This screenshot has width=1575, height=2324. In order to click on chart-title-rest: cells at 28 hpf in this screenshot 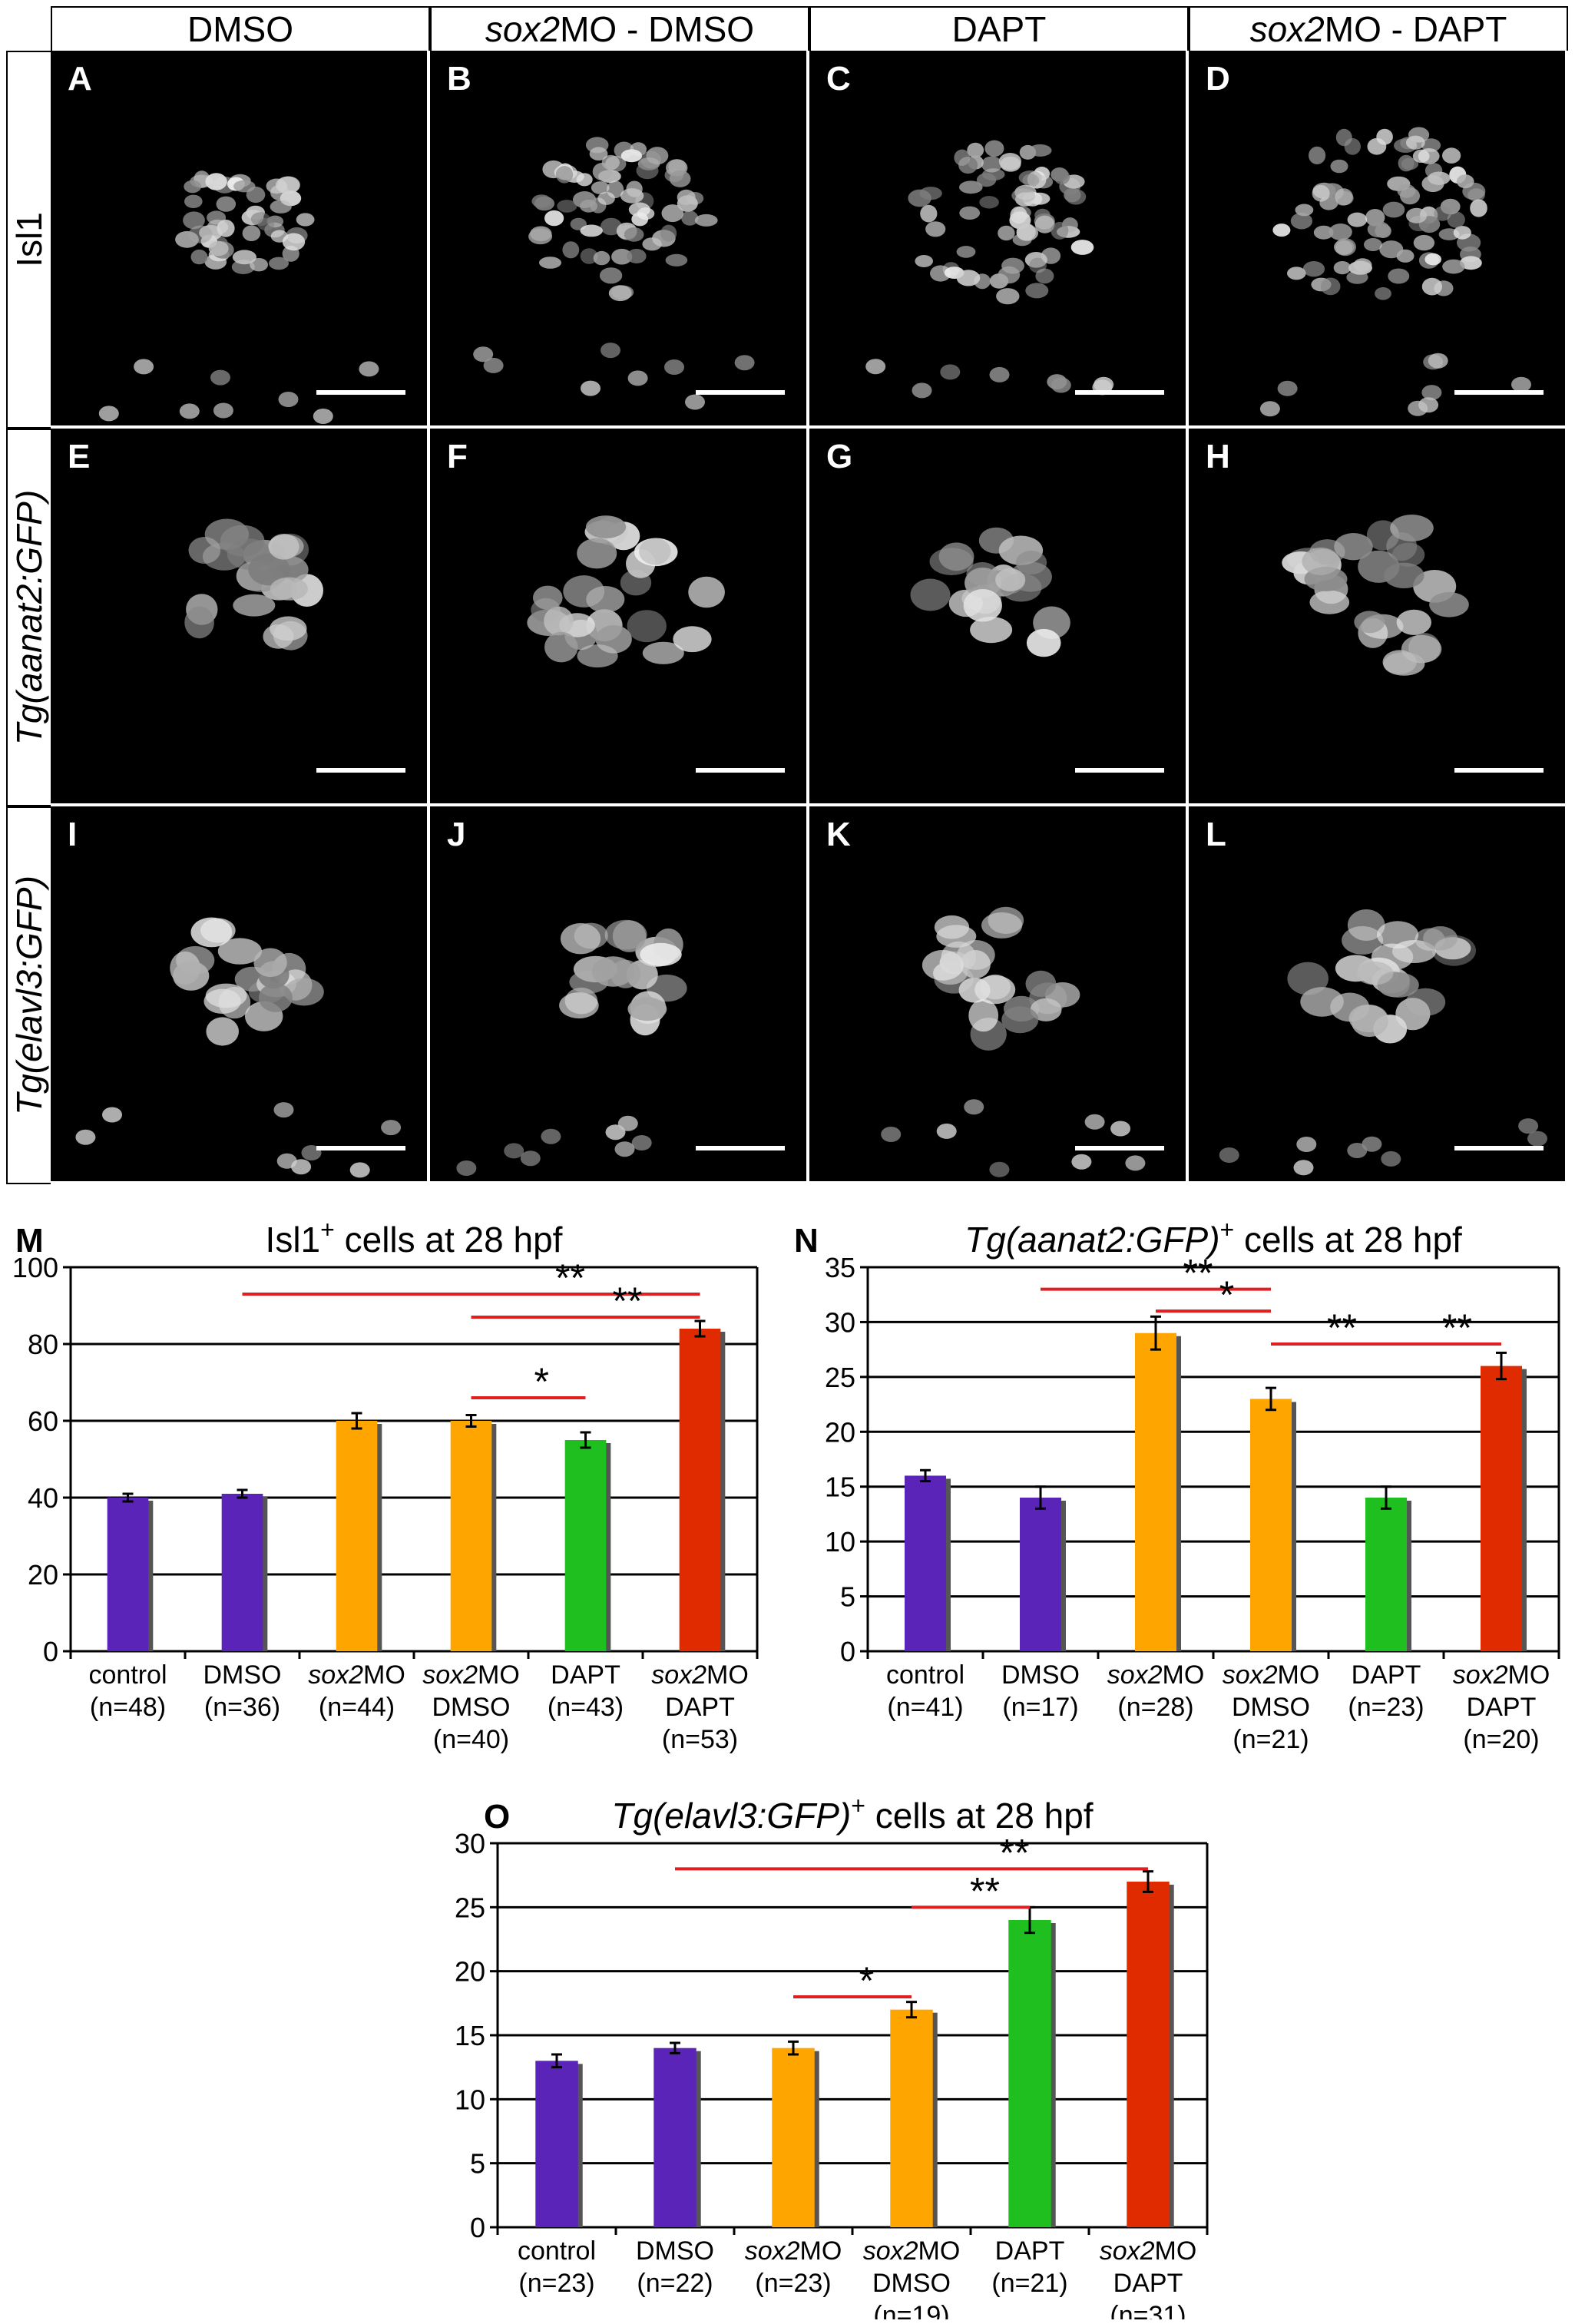, I will do `click(449, 1240)`.